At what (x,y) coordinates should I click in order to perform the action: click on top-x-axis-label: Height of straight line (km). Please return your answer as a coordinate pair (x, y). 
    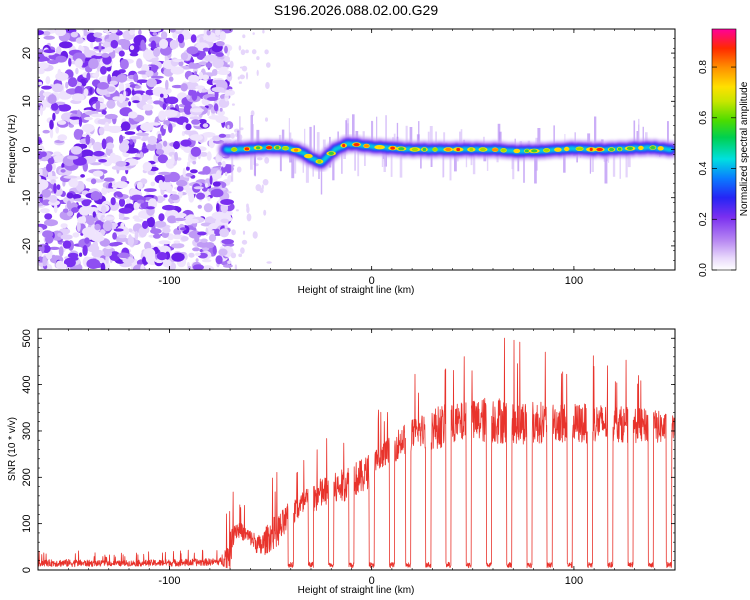
    Looking at the image, I should click on (356, 290).